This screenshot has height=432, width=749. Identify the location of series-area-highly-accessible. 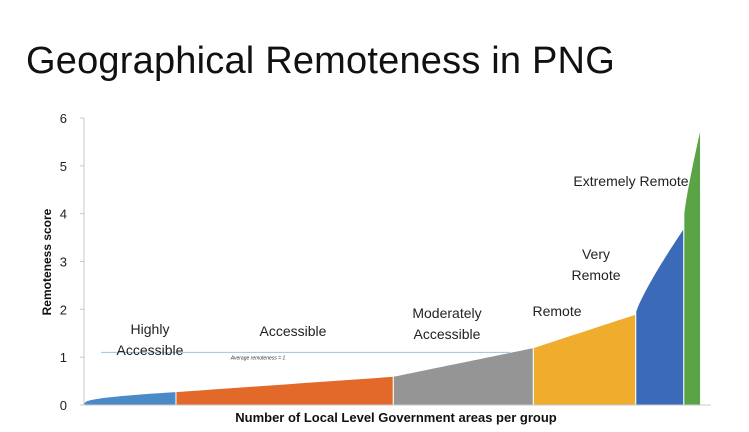
(130, 398).